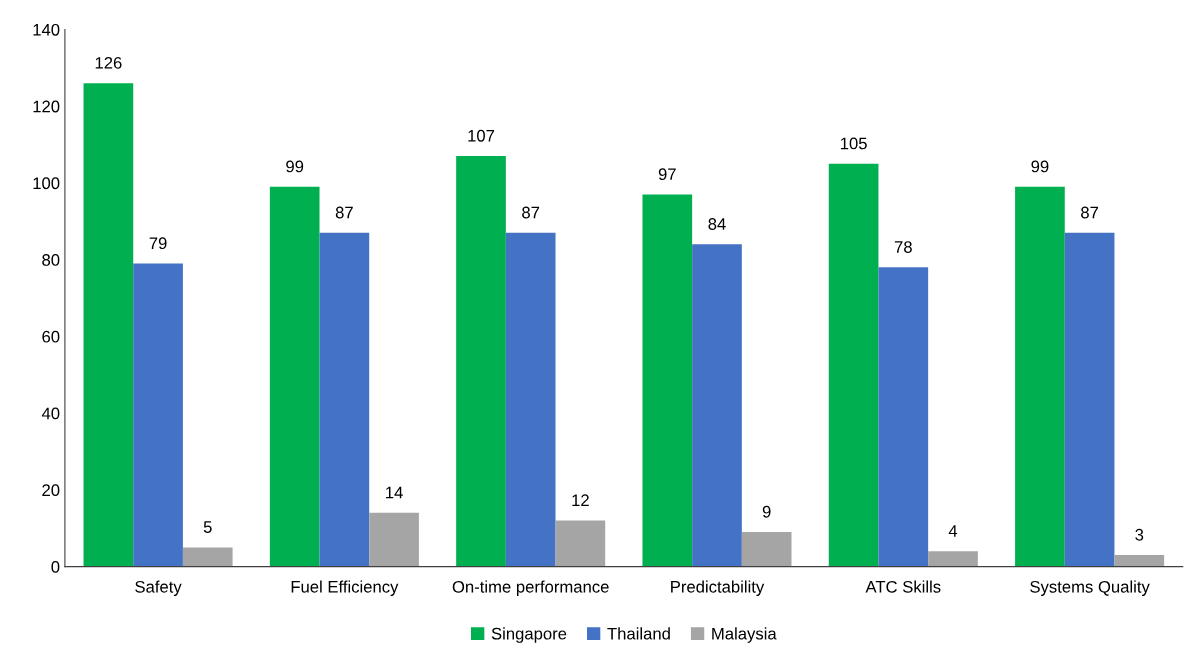 The height and width of the screenshot is (655, 1202). What do you see at coordinates (529, 635) in the screenshot?
I see `legend-label: Singapore` at bounding box center [529, 635].